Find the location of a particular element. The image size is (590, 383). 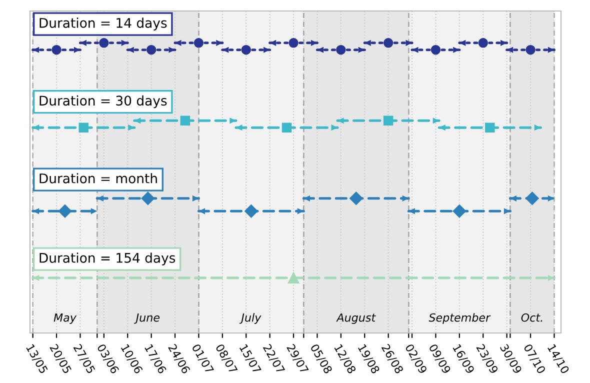

text: Duration = 154 days is located at coordinates (108, 259).